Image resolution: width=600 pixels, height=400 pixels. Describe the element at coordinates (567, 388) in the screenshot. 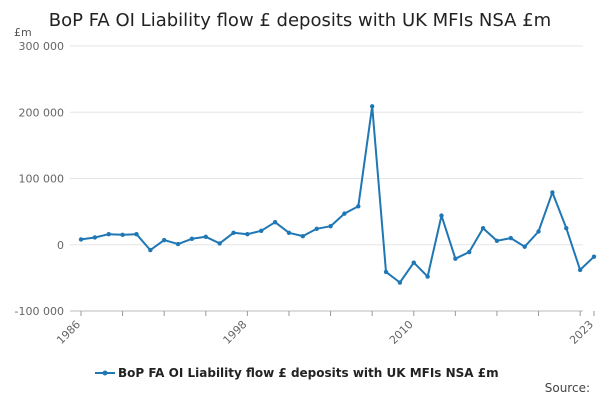

I see `source-label: Source:` at that location.